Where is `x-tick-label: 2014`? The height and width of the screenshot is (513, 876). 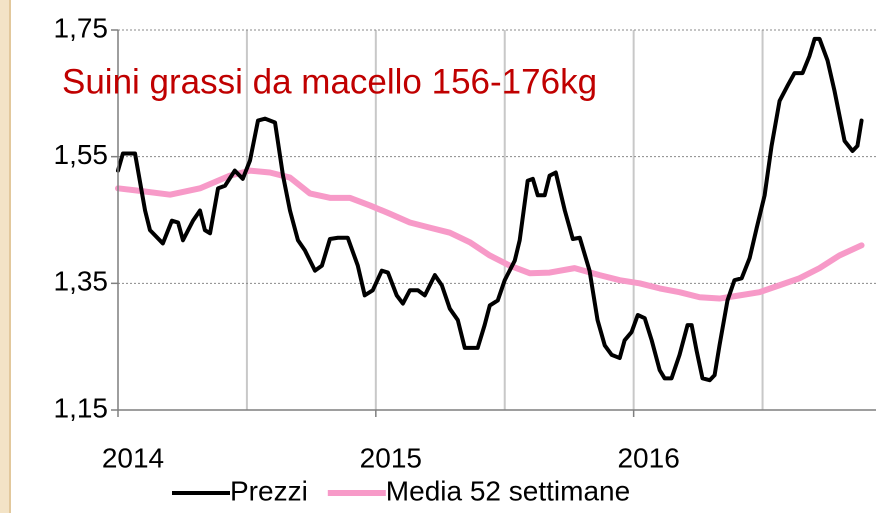
x-tick-label: 2014 is located at coordinates (133, 457).